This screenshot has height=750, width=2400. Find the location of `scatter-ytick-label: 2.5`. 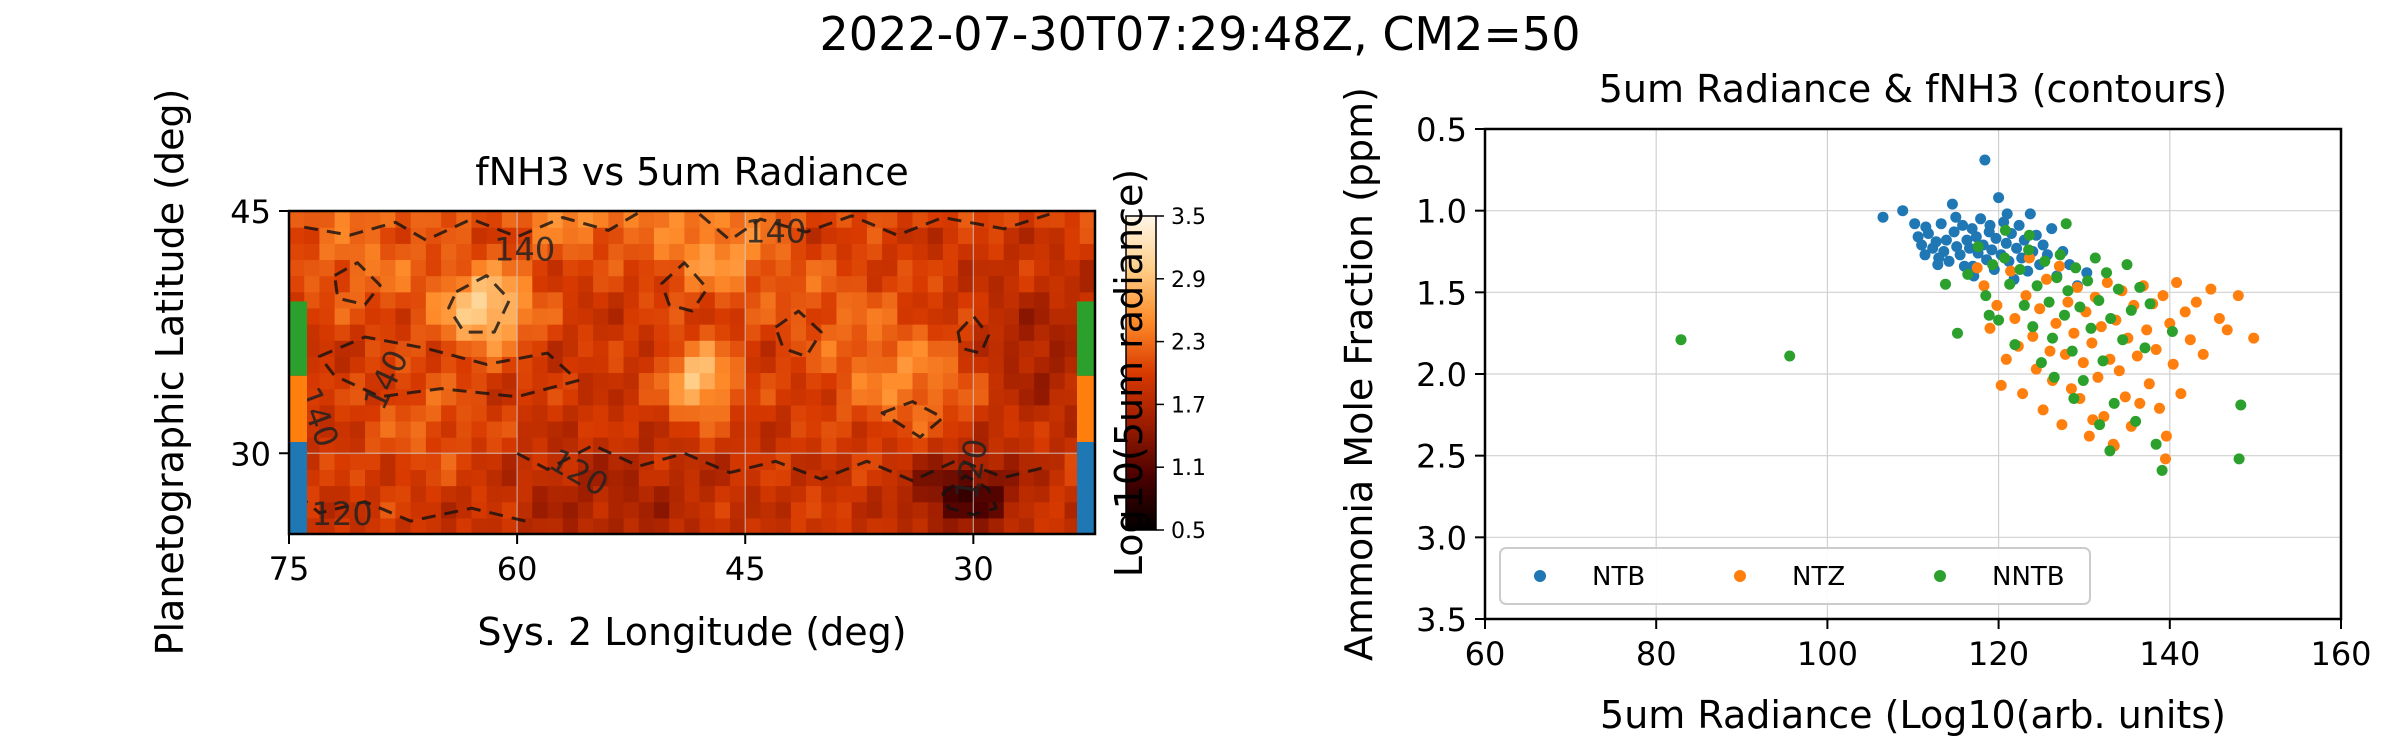

scatter-ytick-label: 2.5 is located at coordinates (1441, 457).